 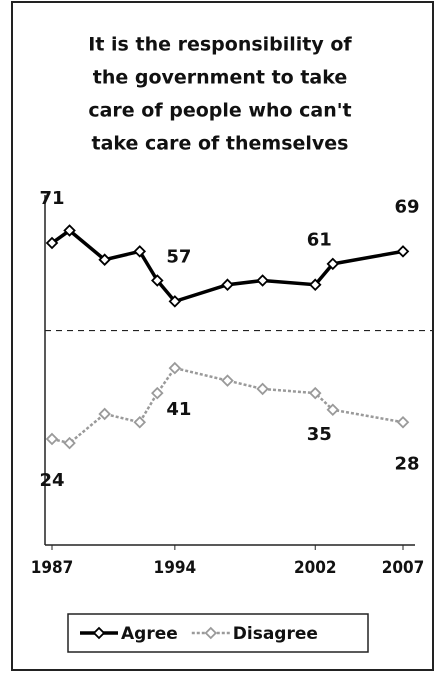 What do you see at coordinates (220, 78) in the screenshot?
I see `chart-title: the government to take` at bounding box center [220, 78].